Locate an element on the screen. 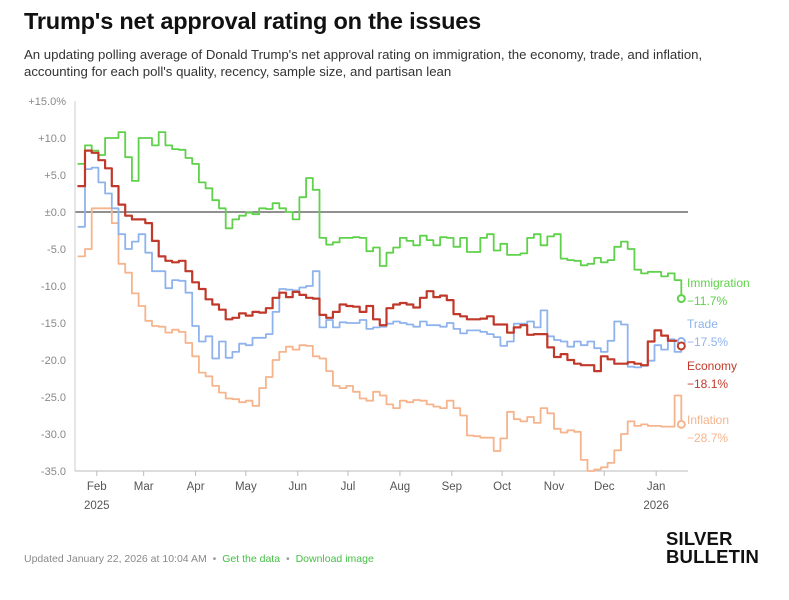 The image size is (789, 600). x-tick-label: Jul is located at coordinates (348, 487).